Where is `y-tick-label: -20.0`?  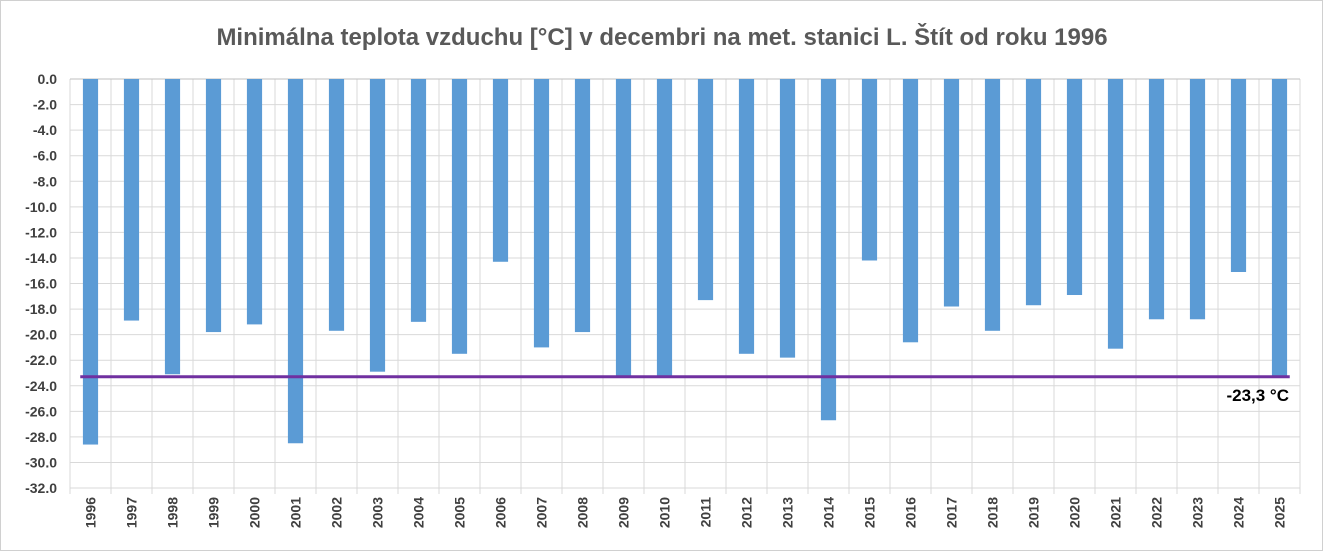
y-tick-label: -20.0 is located at coordinates (41, 335).